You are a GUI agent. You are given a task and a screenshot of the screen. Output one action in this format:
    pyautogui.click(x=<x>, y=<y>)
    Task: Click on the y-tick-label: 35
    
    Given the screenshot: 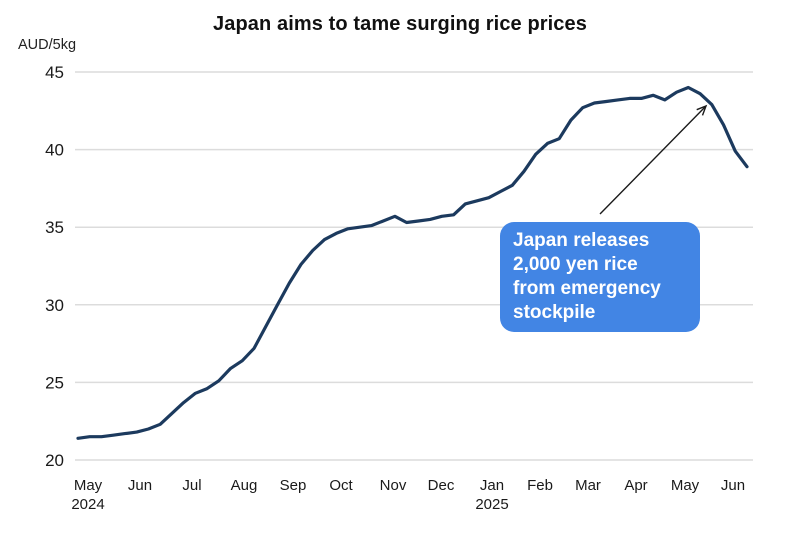 What is the action you would take?
    pyautogui.click(x=54, y=227)
    